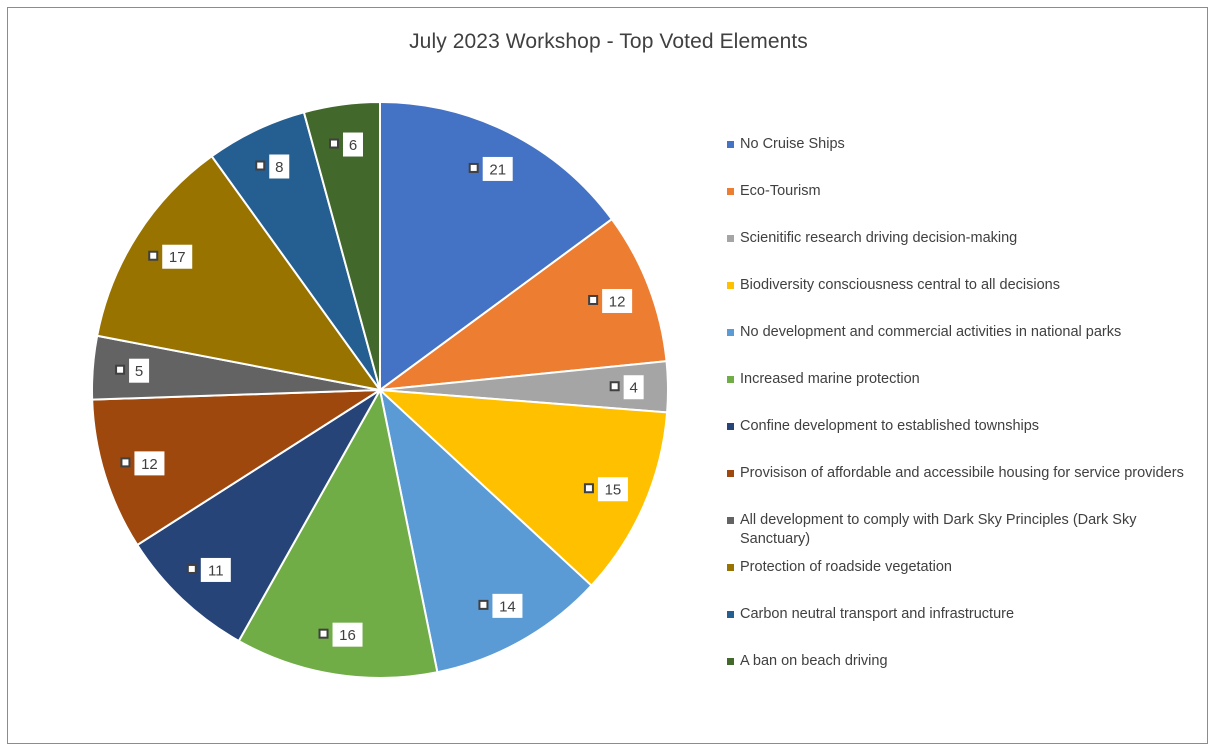 This screenshot has width=1217, height=746. What do you see at coordinates (958, 567) in the screenshot?
I see `legend-item: Protection of roadside vegetation` at bounding box center [958, 567].